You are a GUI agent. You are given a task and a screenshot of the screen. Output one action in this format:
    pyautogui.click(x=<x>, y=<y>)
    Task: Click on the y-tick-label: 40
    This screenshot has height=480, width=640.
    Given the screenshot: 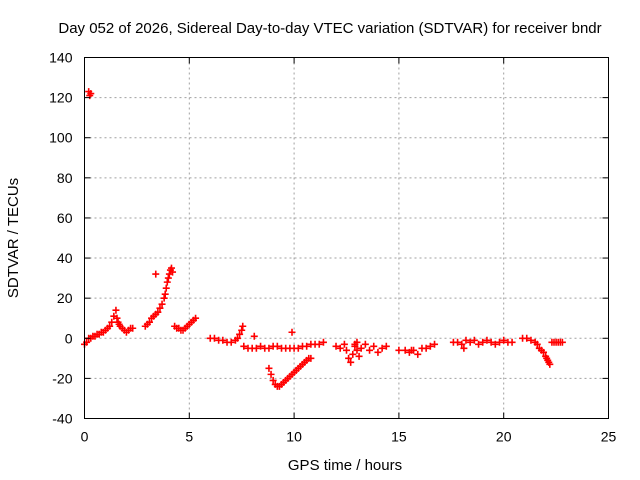 What is the action you would take?
    pyautogui.click(x=65, y=258)
    